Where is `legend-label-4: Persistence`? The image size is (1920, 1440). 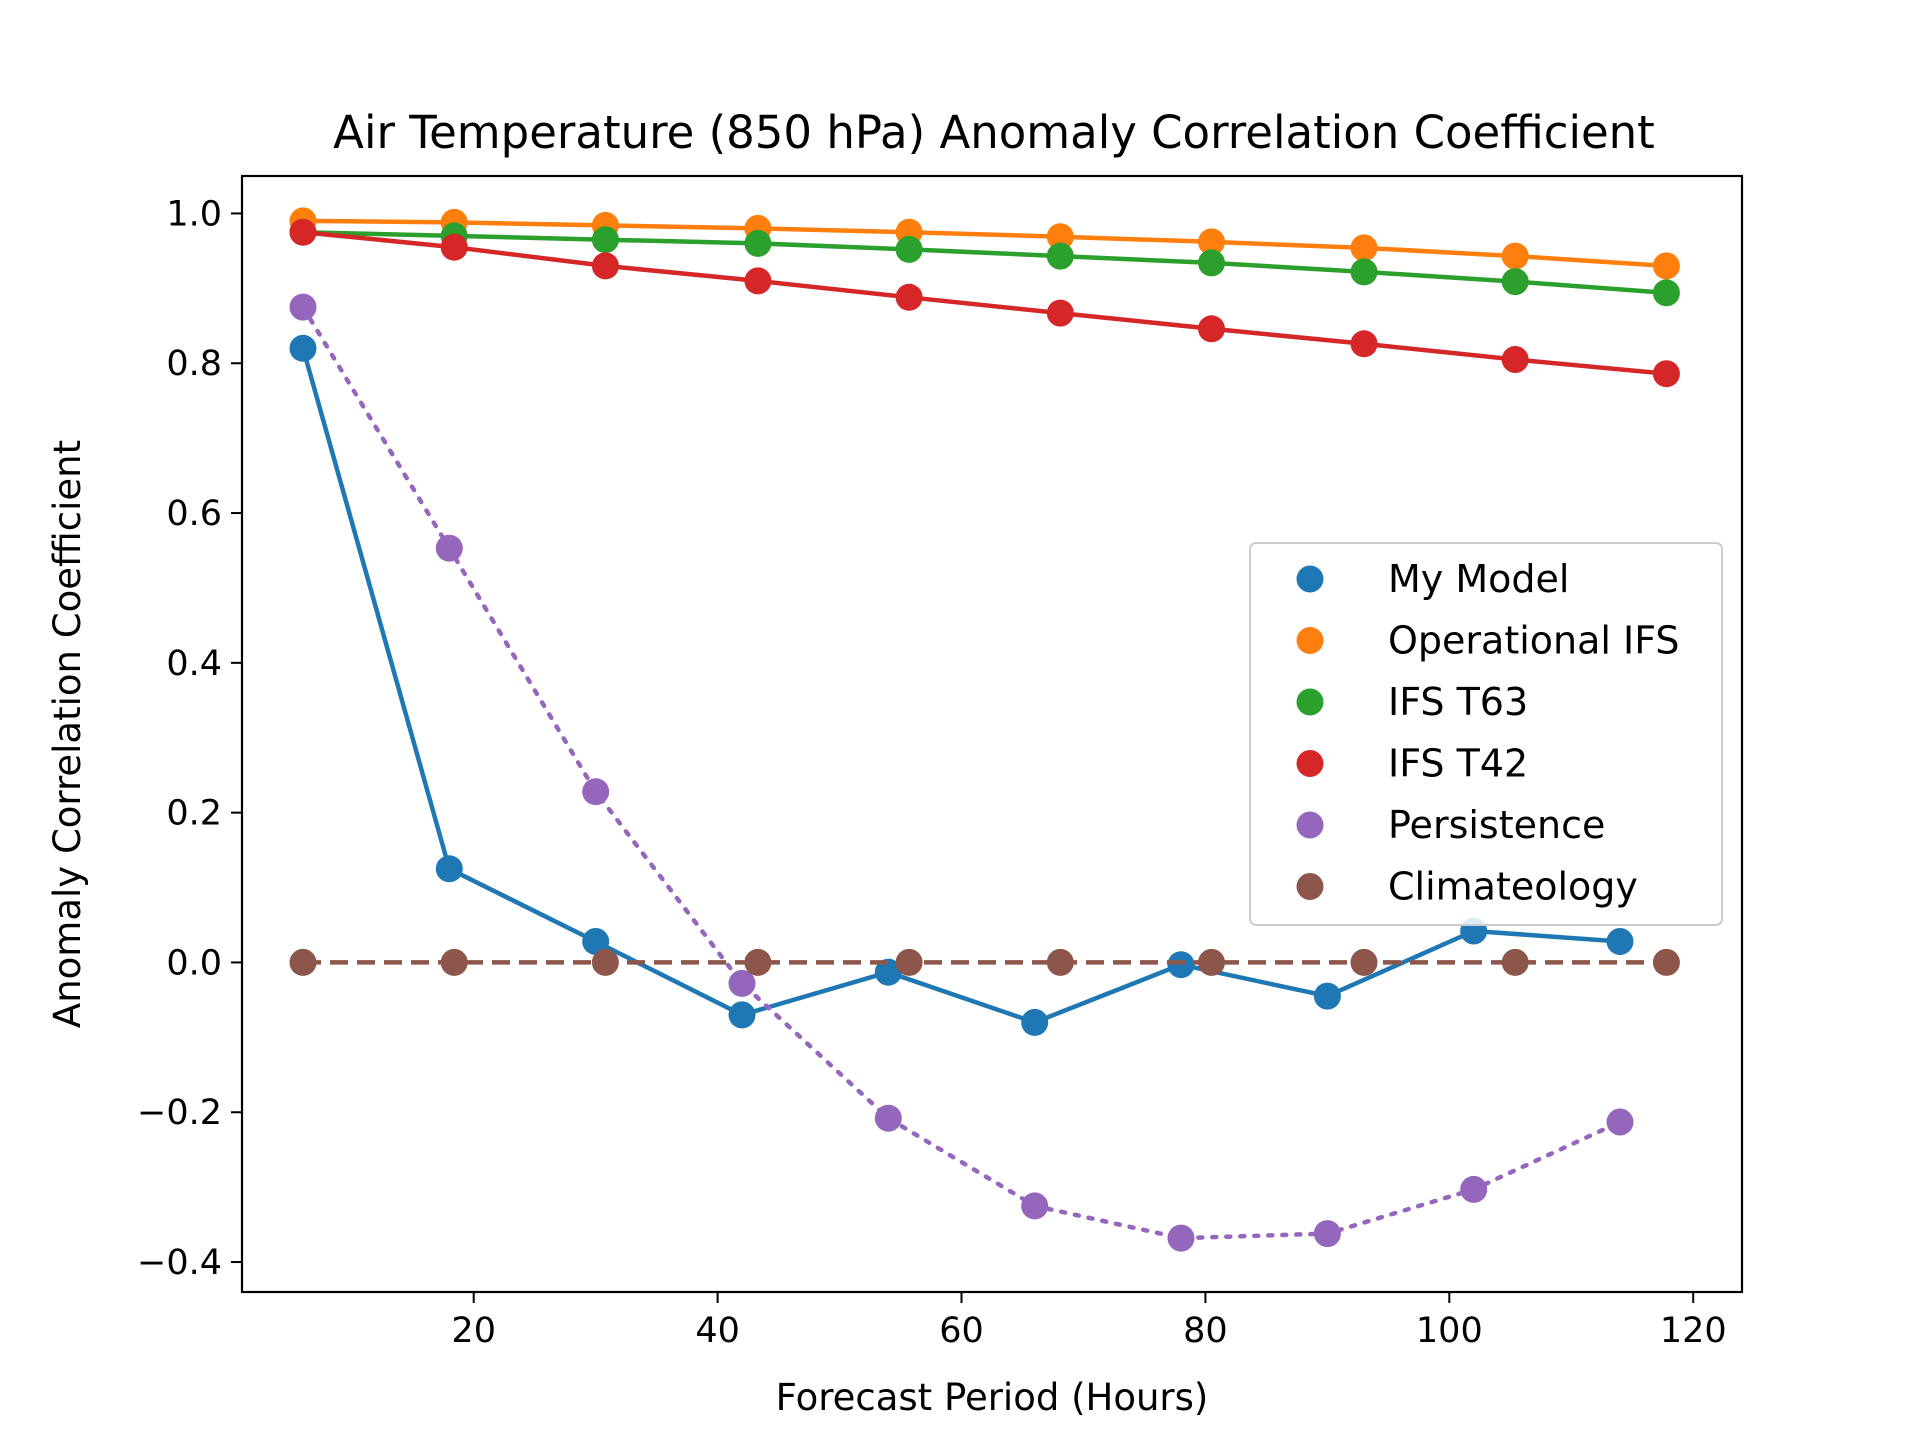
legend-label-4: Persistence is located at coordinates (1496, 825).